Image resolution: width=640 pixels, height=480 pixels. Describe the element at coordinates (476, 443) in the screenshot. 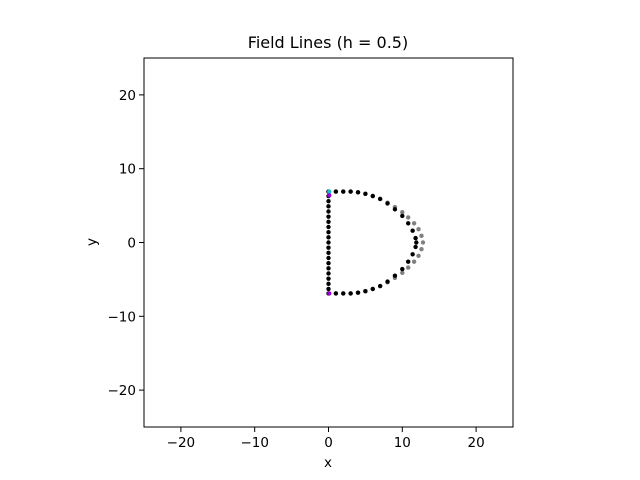

I see `x-tick-label-4: 20` at that location.